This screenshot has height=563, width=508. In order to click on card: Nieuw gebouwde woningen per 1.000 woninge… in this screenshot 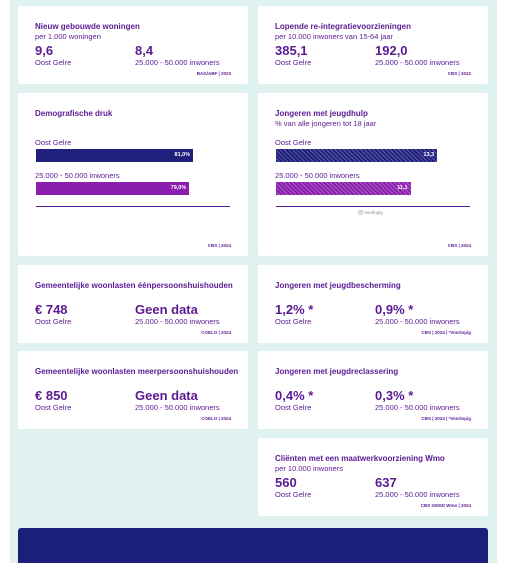, I will do `click(133, 45)`.